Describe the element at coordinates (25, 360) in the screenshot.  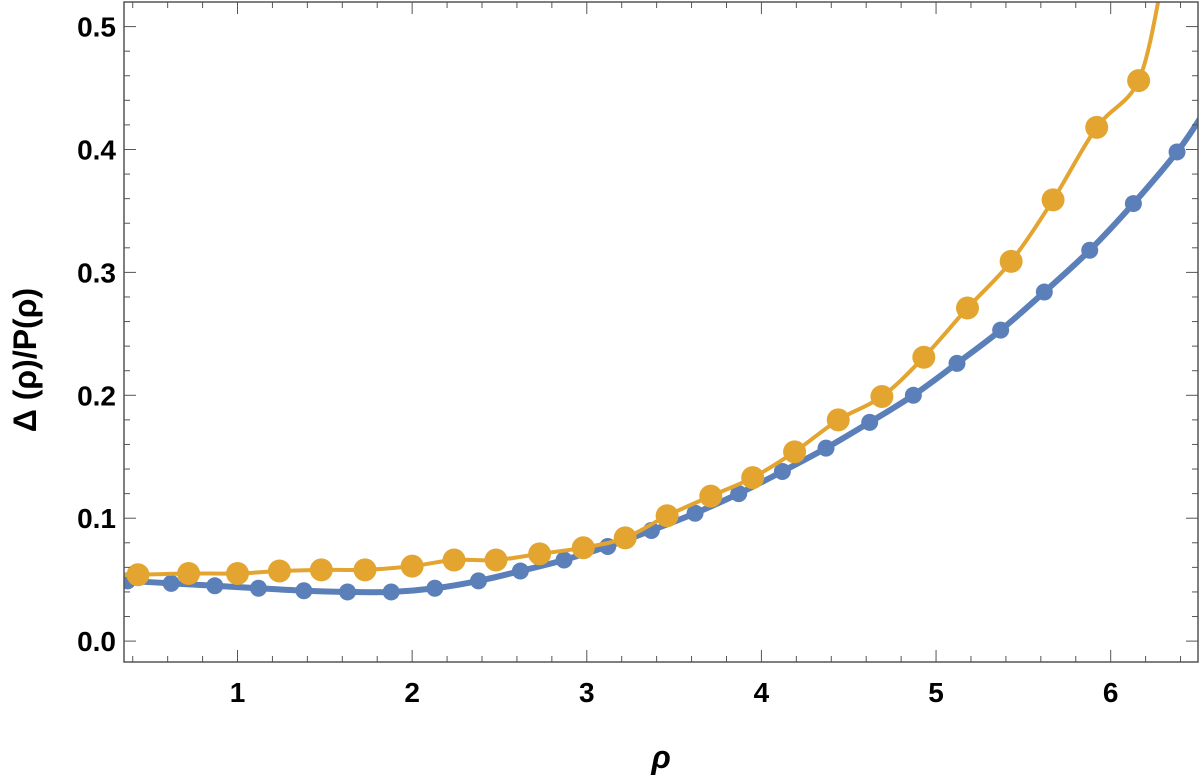
I see `y-axis-label: Δ (ρ)/P(ρ)` at that location.